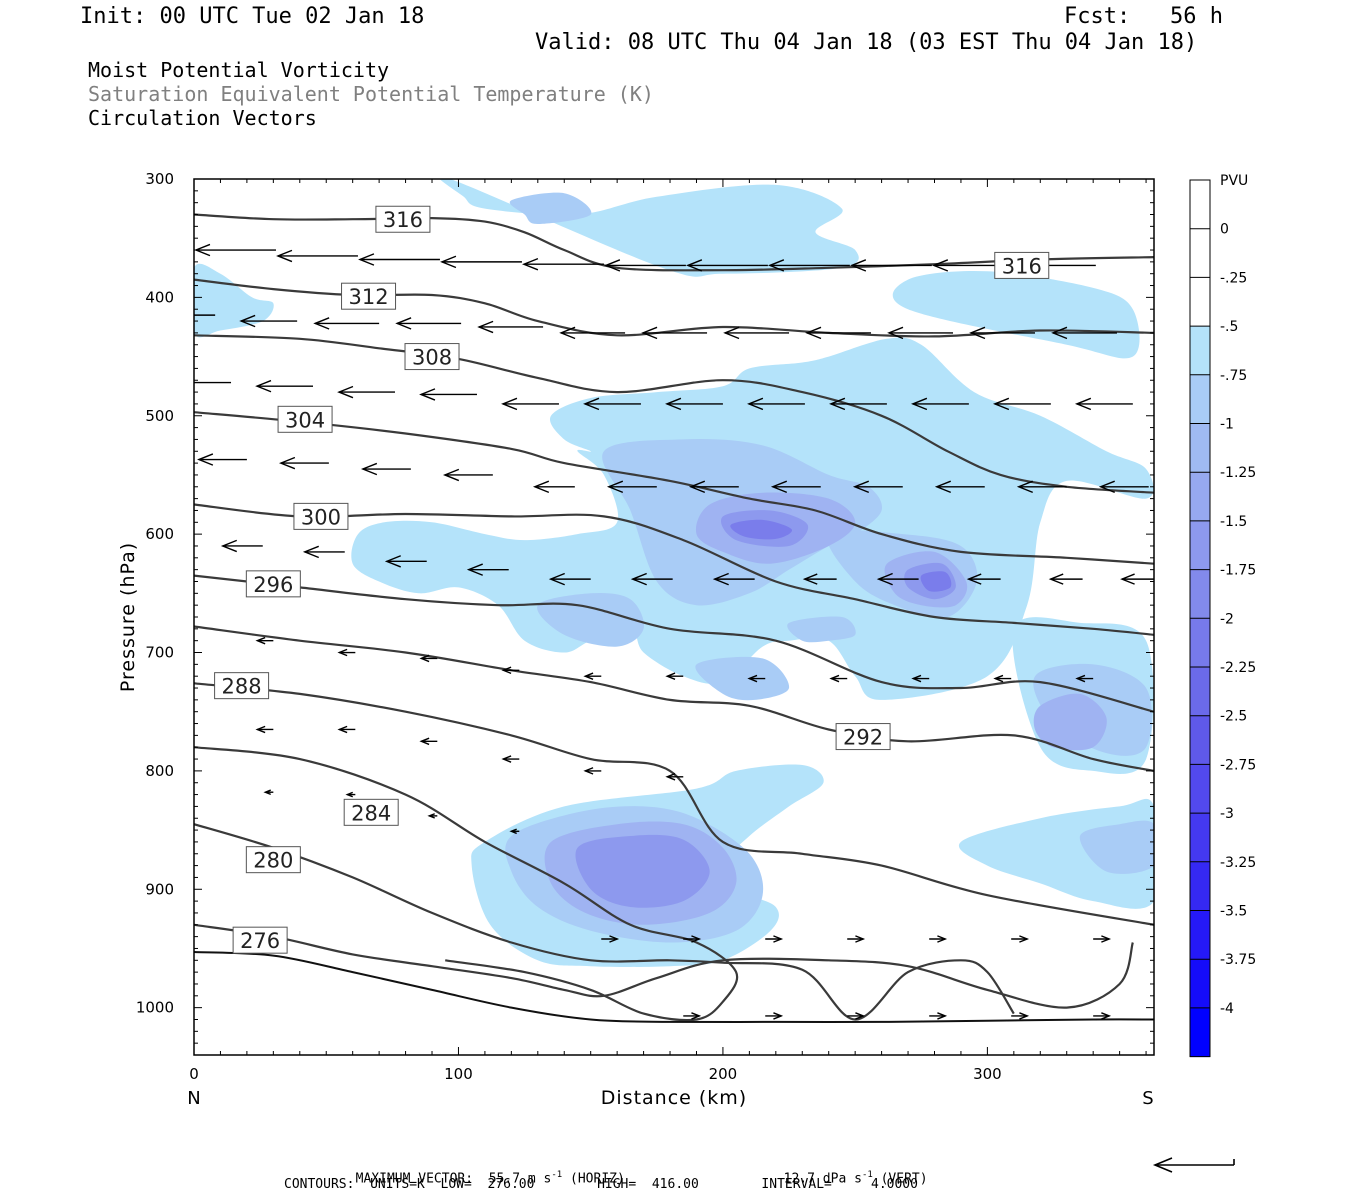  I want to click on contour-label: 284, so click(371, 812).